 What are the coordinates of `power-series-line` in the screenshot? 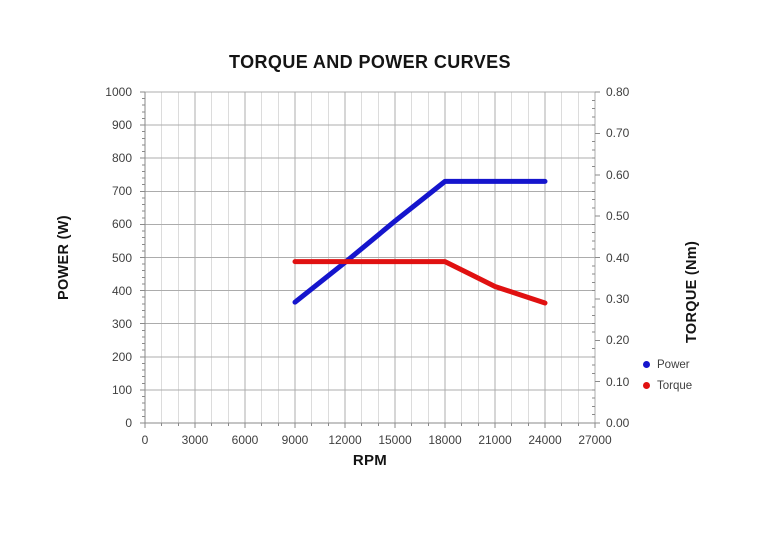 It's located at (420, 241).